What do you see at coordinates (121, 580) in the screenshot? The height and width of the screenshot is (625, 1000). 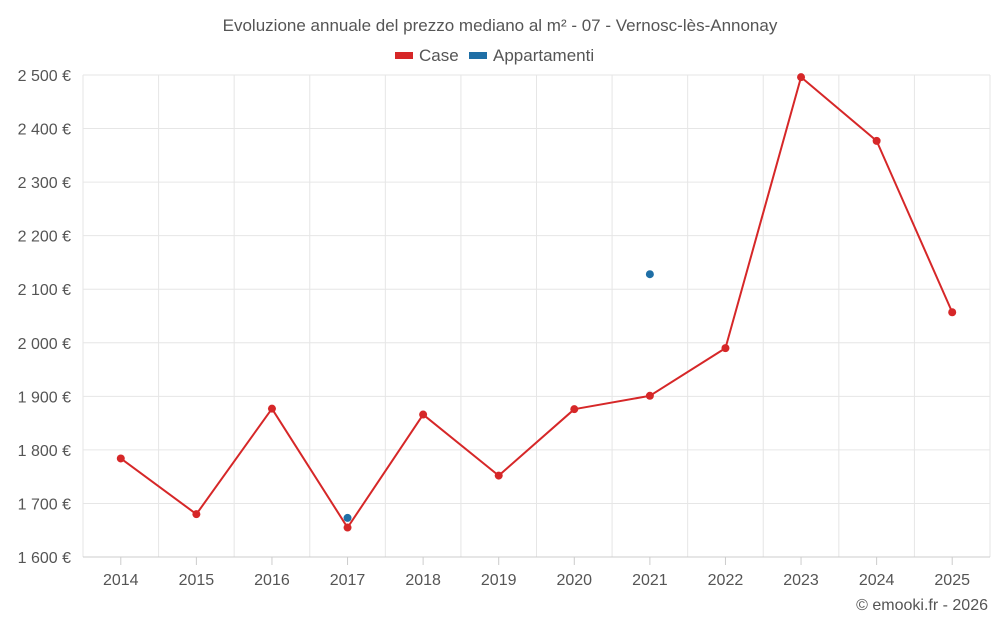 I see `x-tick-label: 2014` at bounding box center [121, 580].